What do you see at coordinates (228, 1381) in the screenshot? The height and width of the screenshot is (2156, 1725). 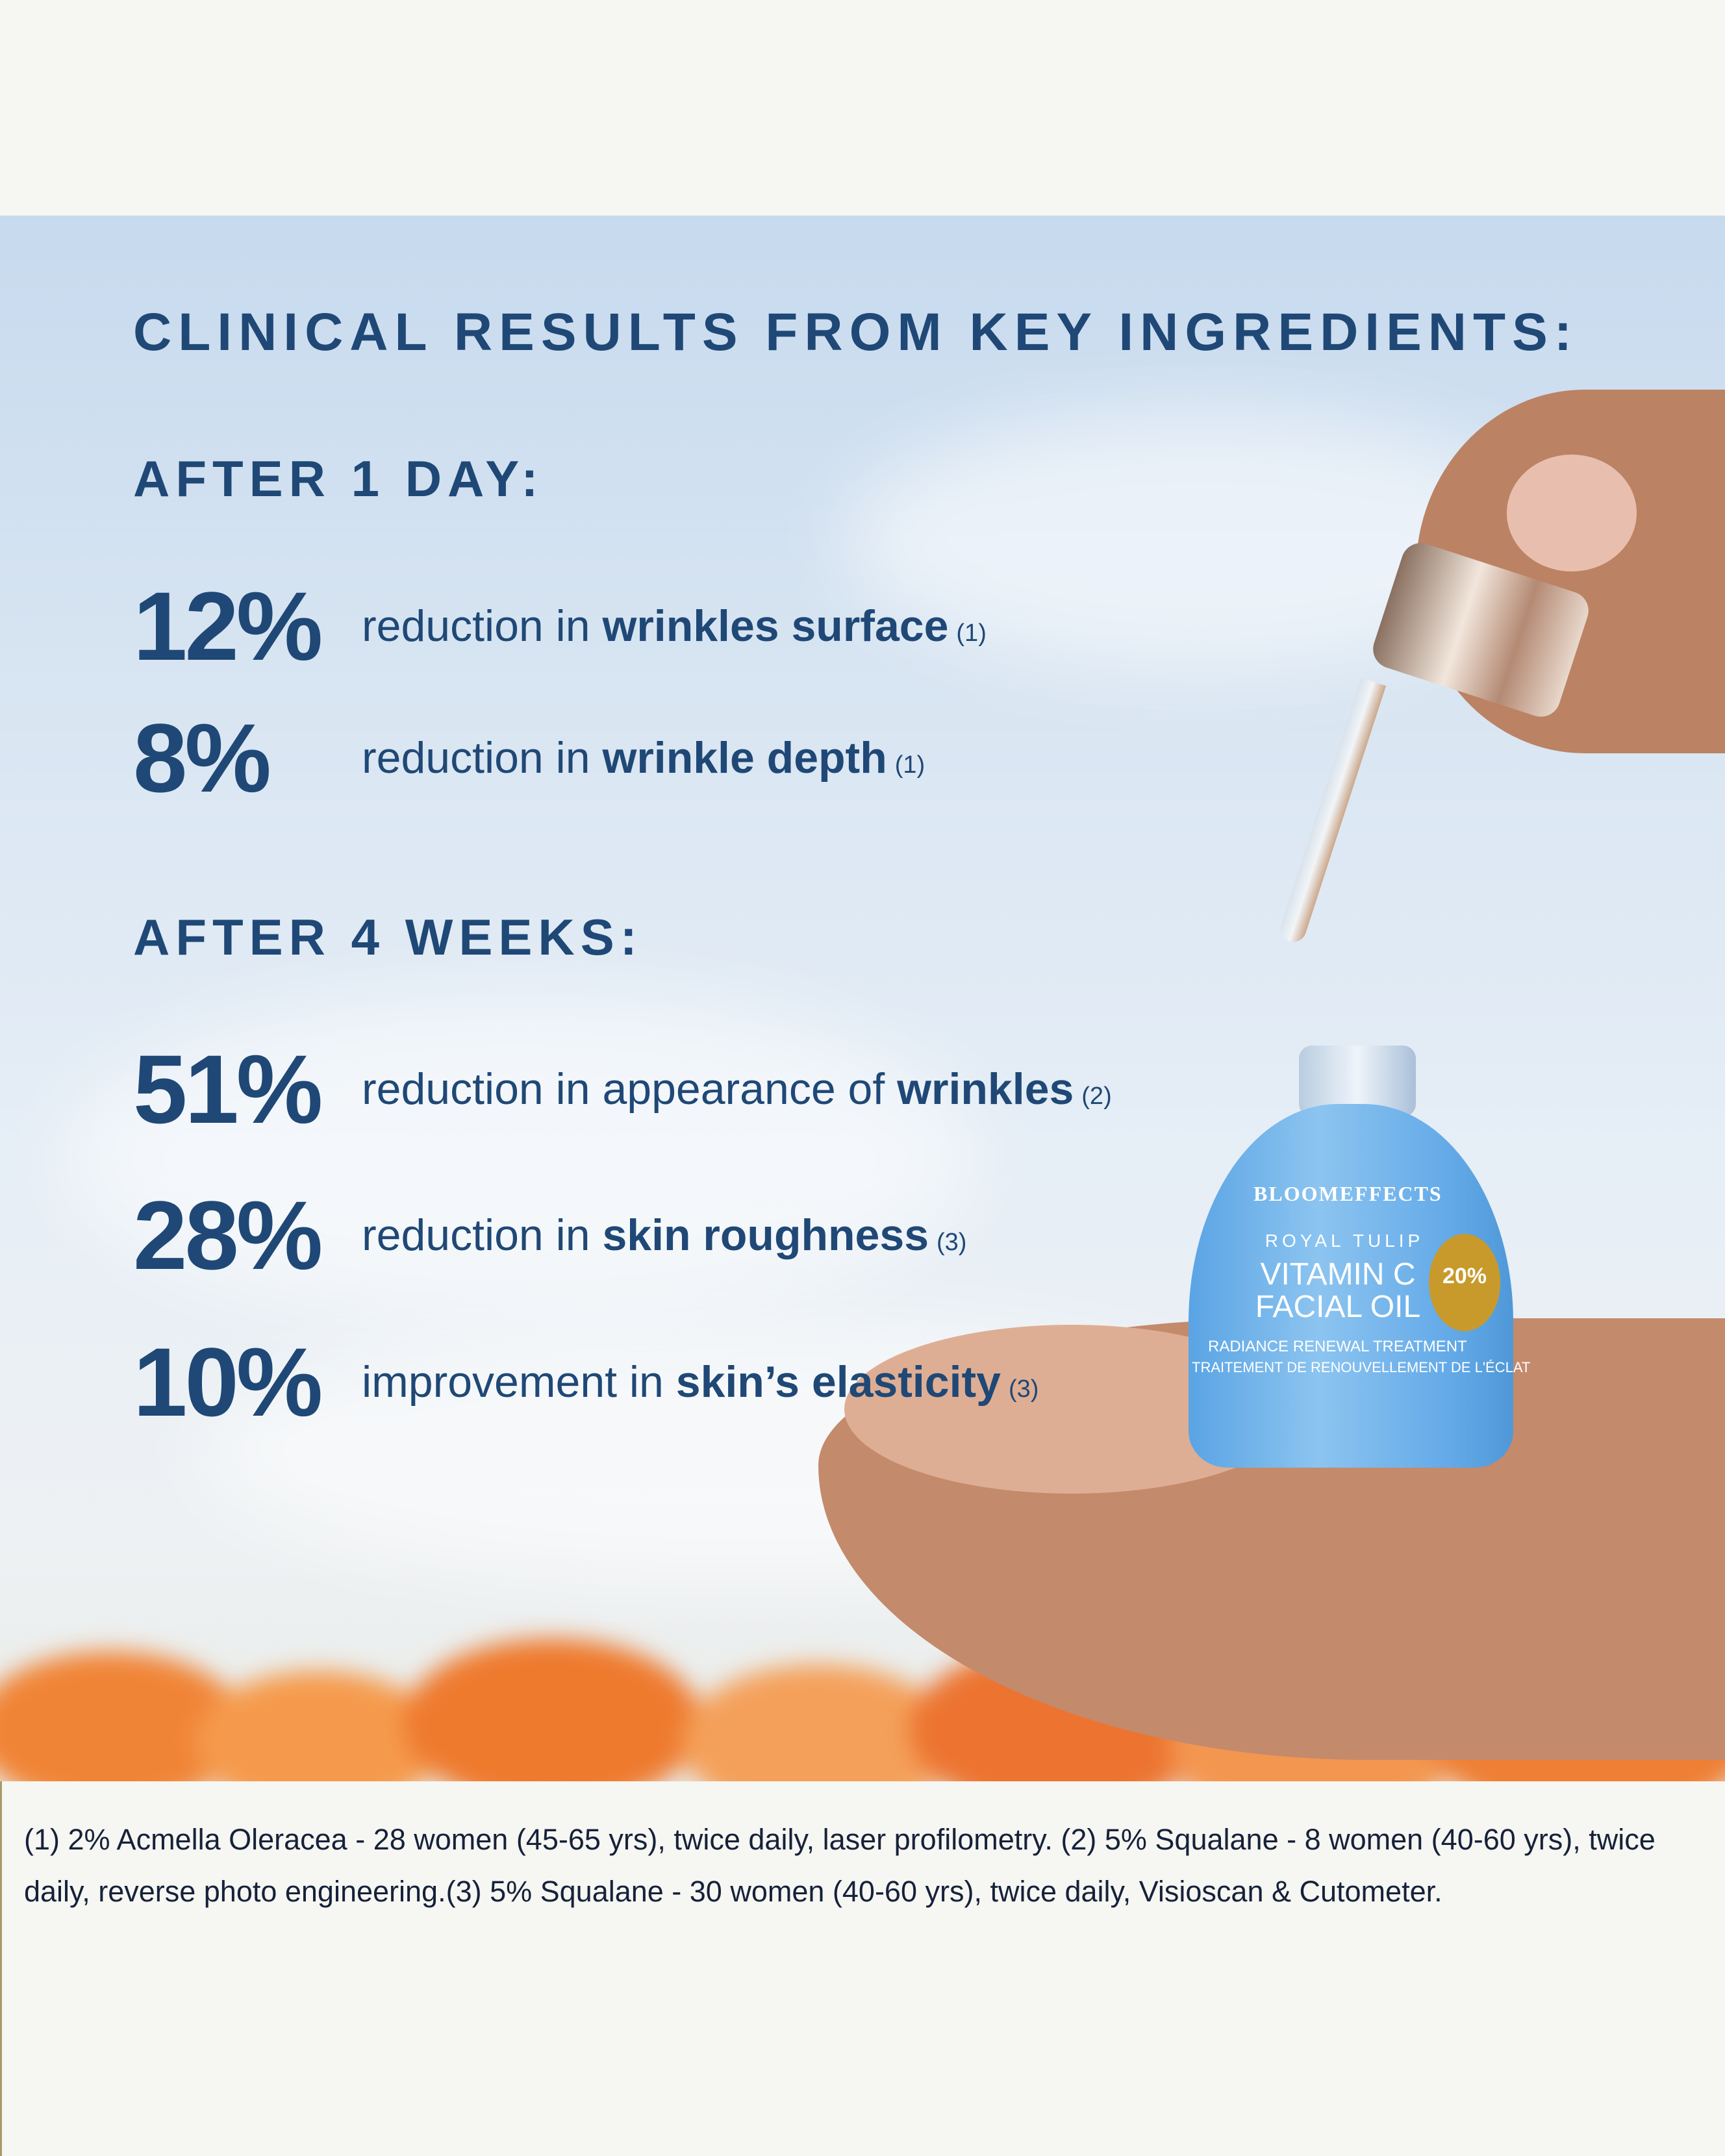 I see `stat-value: 10%` at bounding box center [228, 1381].